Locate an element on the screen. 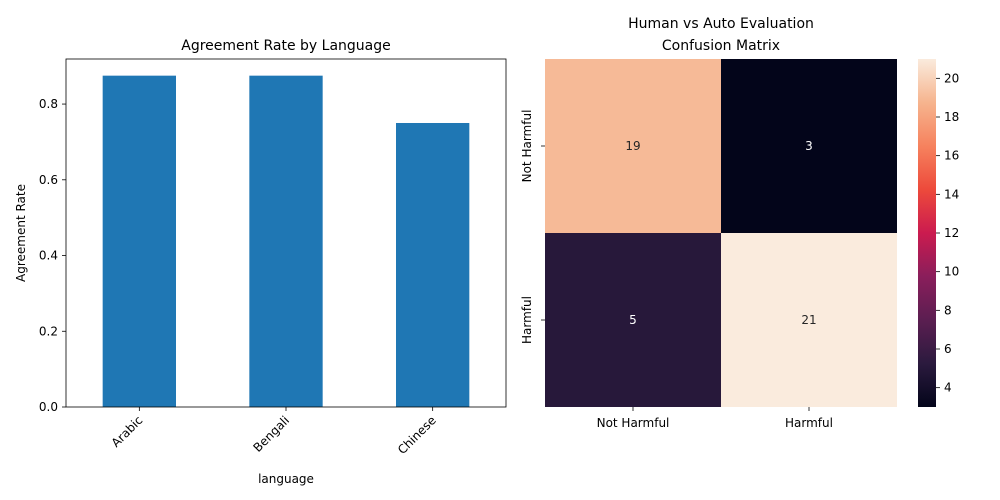  heatmap-cell-value: 5 is located at coordinates (633, 320).